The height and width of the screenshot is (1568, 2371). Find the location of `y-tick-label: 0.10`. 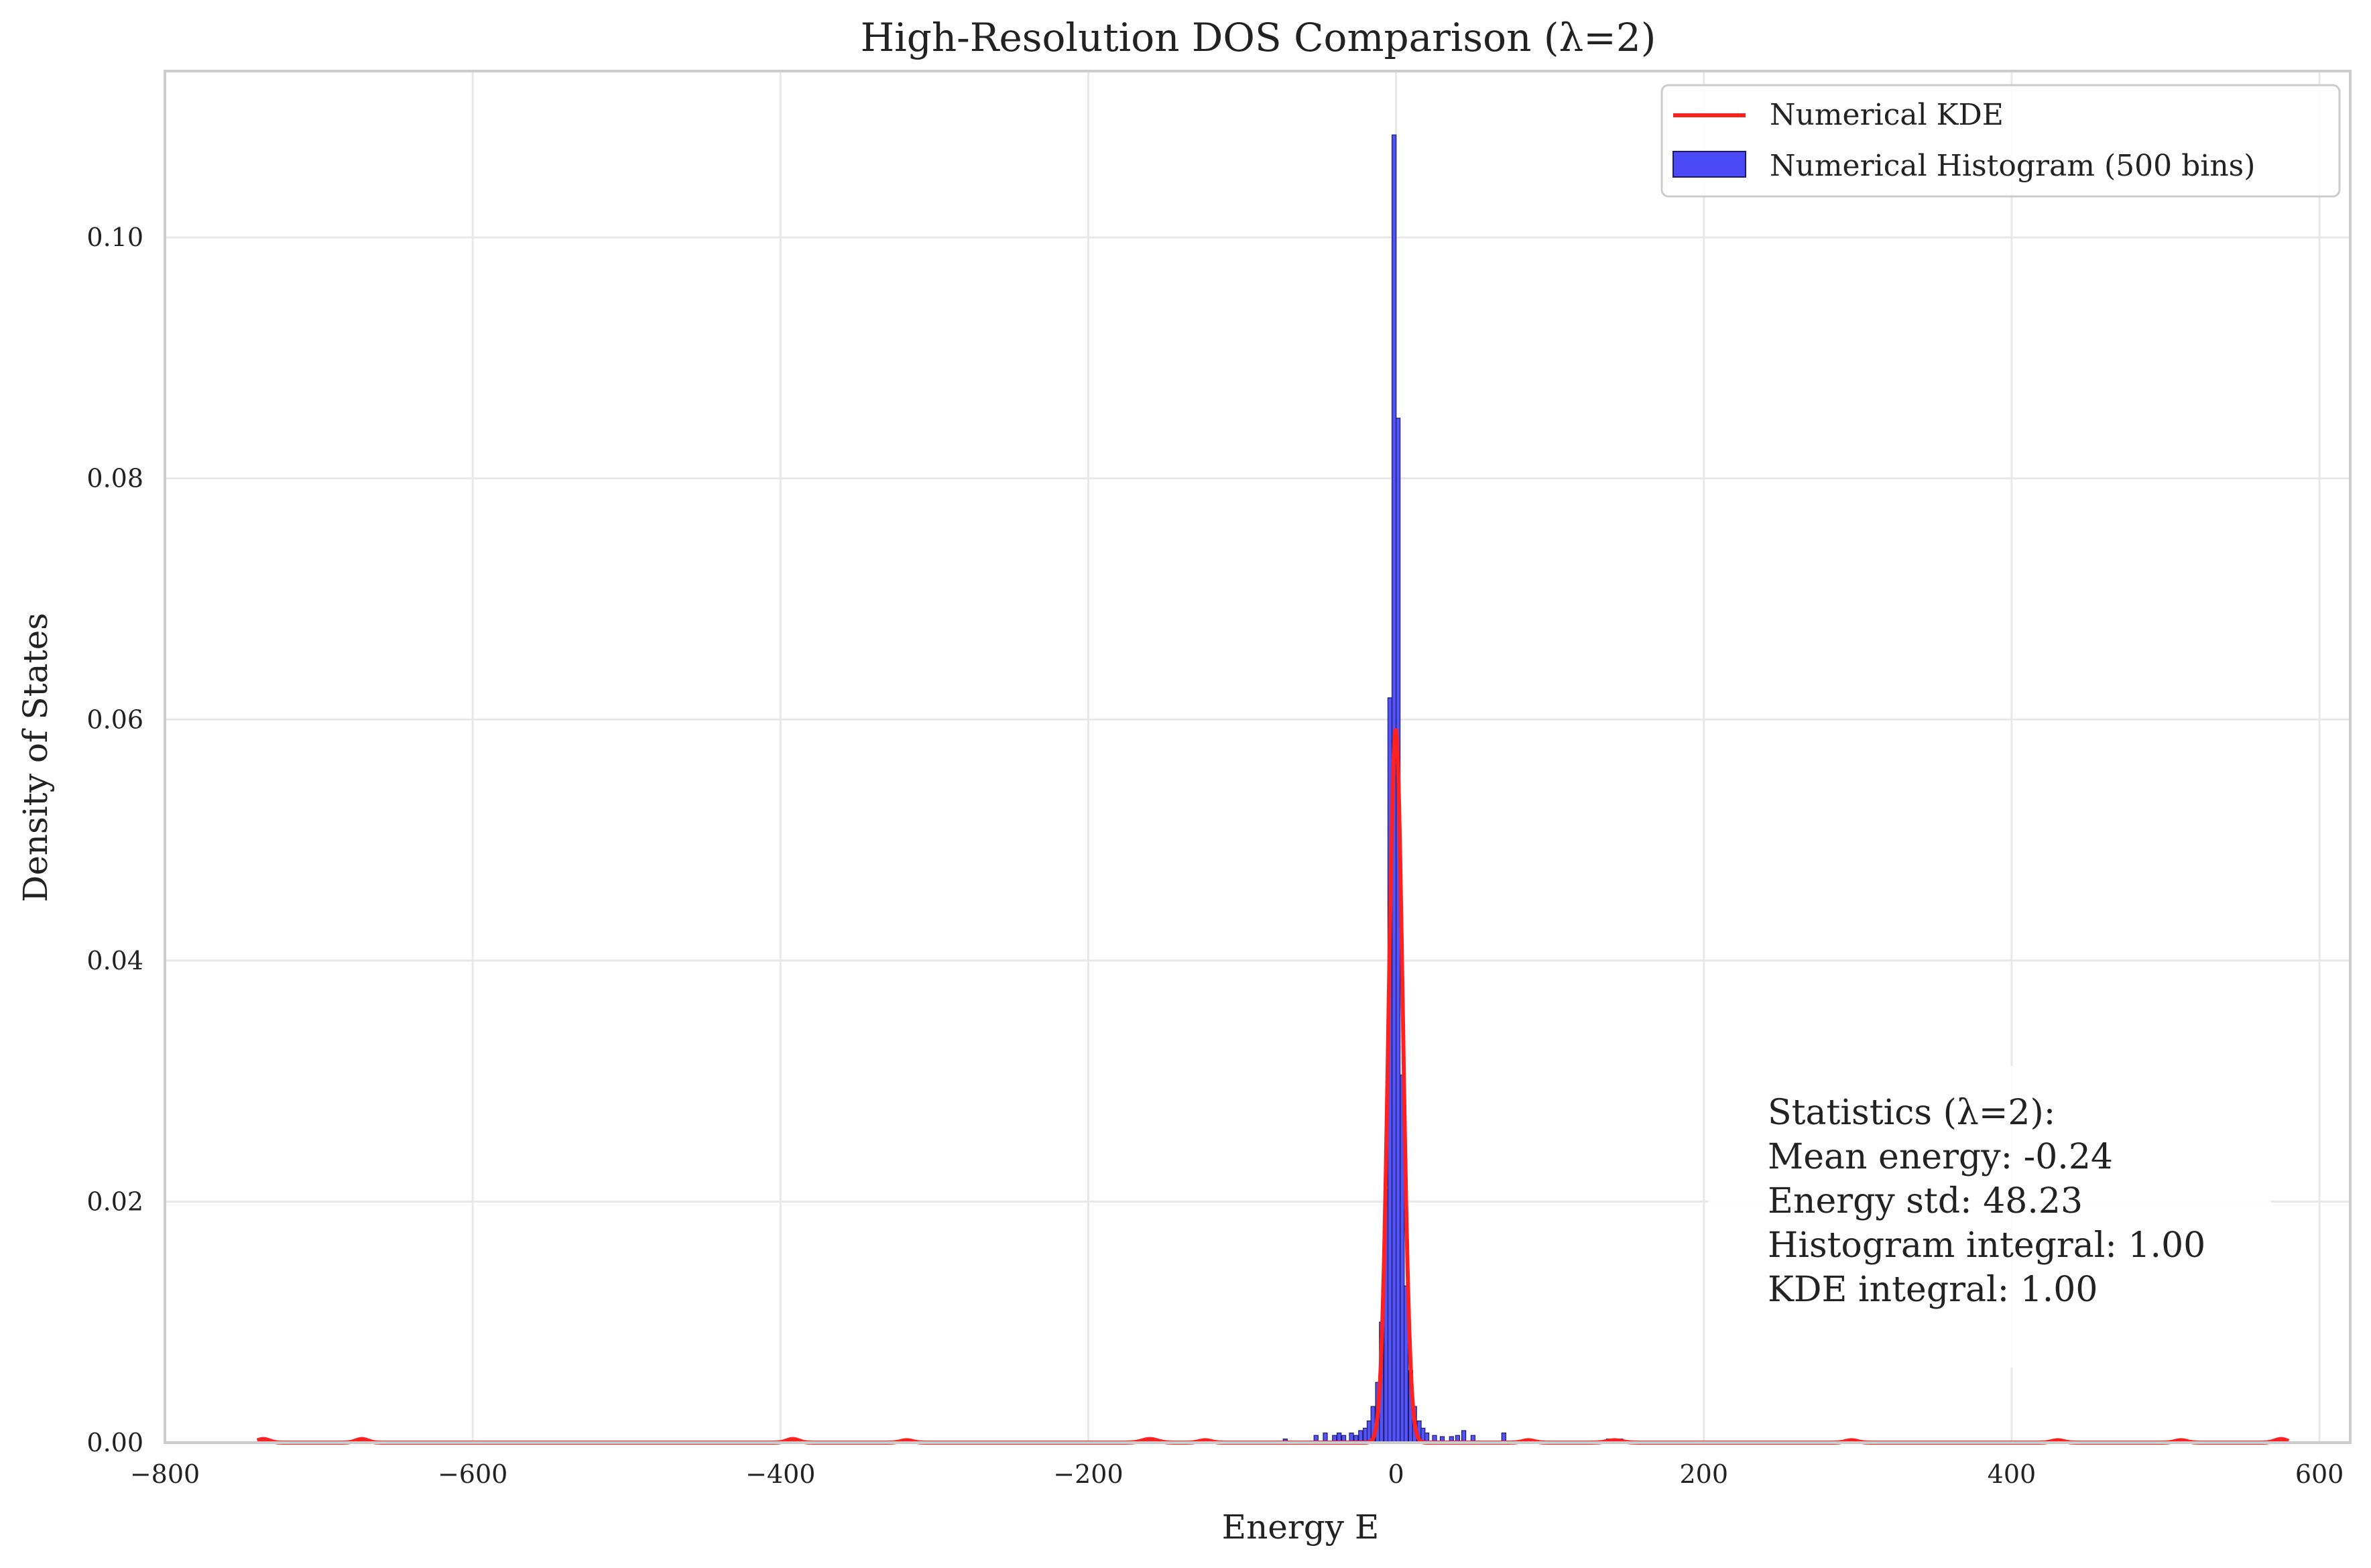

y-tick-label: 0.10 is located at coordinates (114, 238).